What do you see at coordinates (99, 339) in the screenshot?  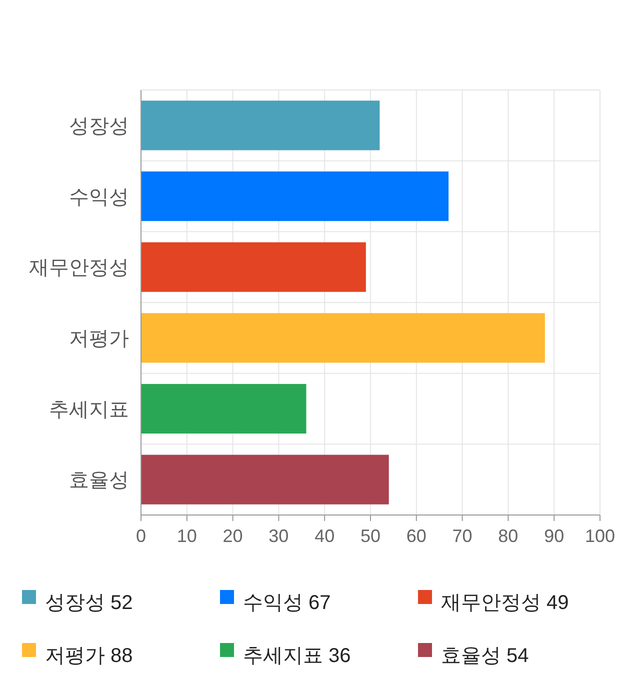 I see `y-tick-label: 저평가` at bounding box center [99, 339].